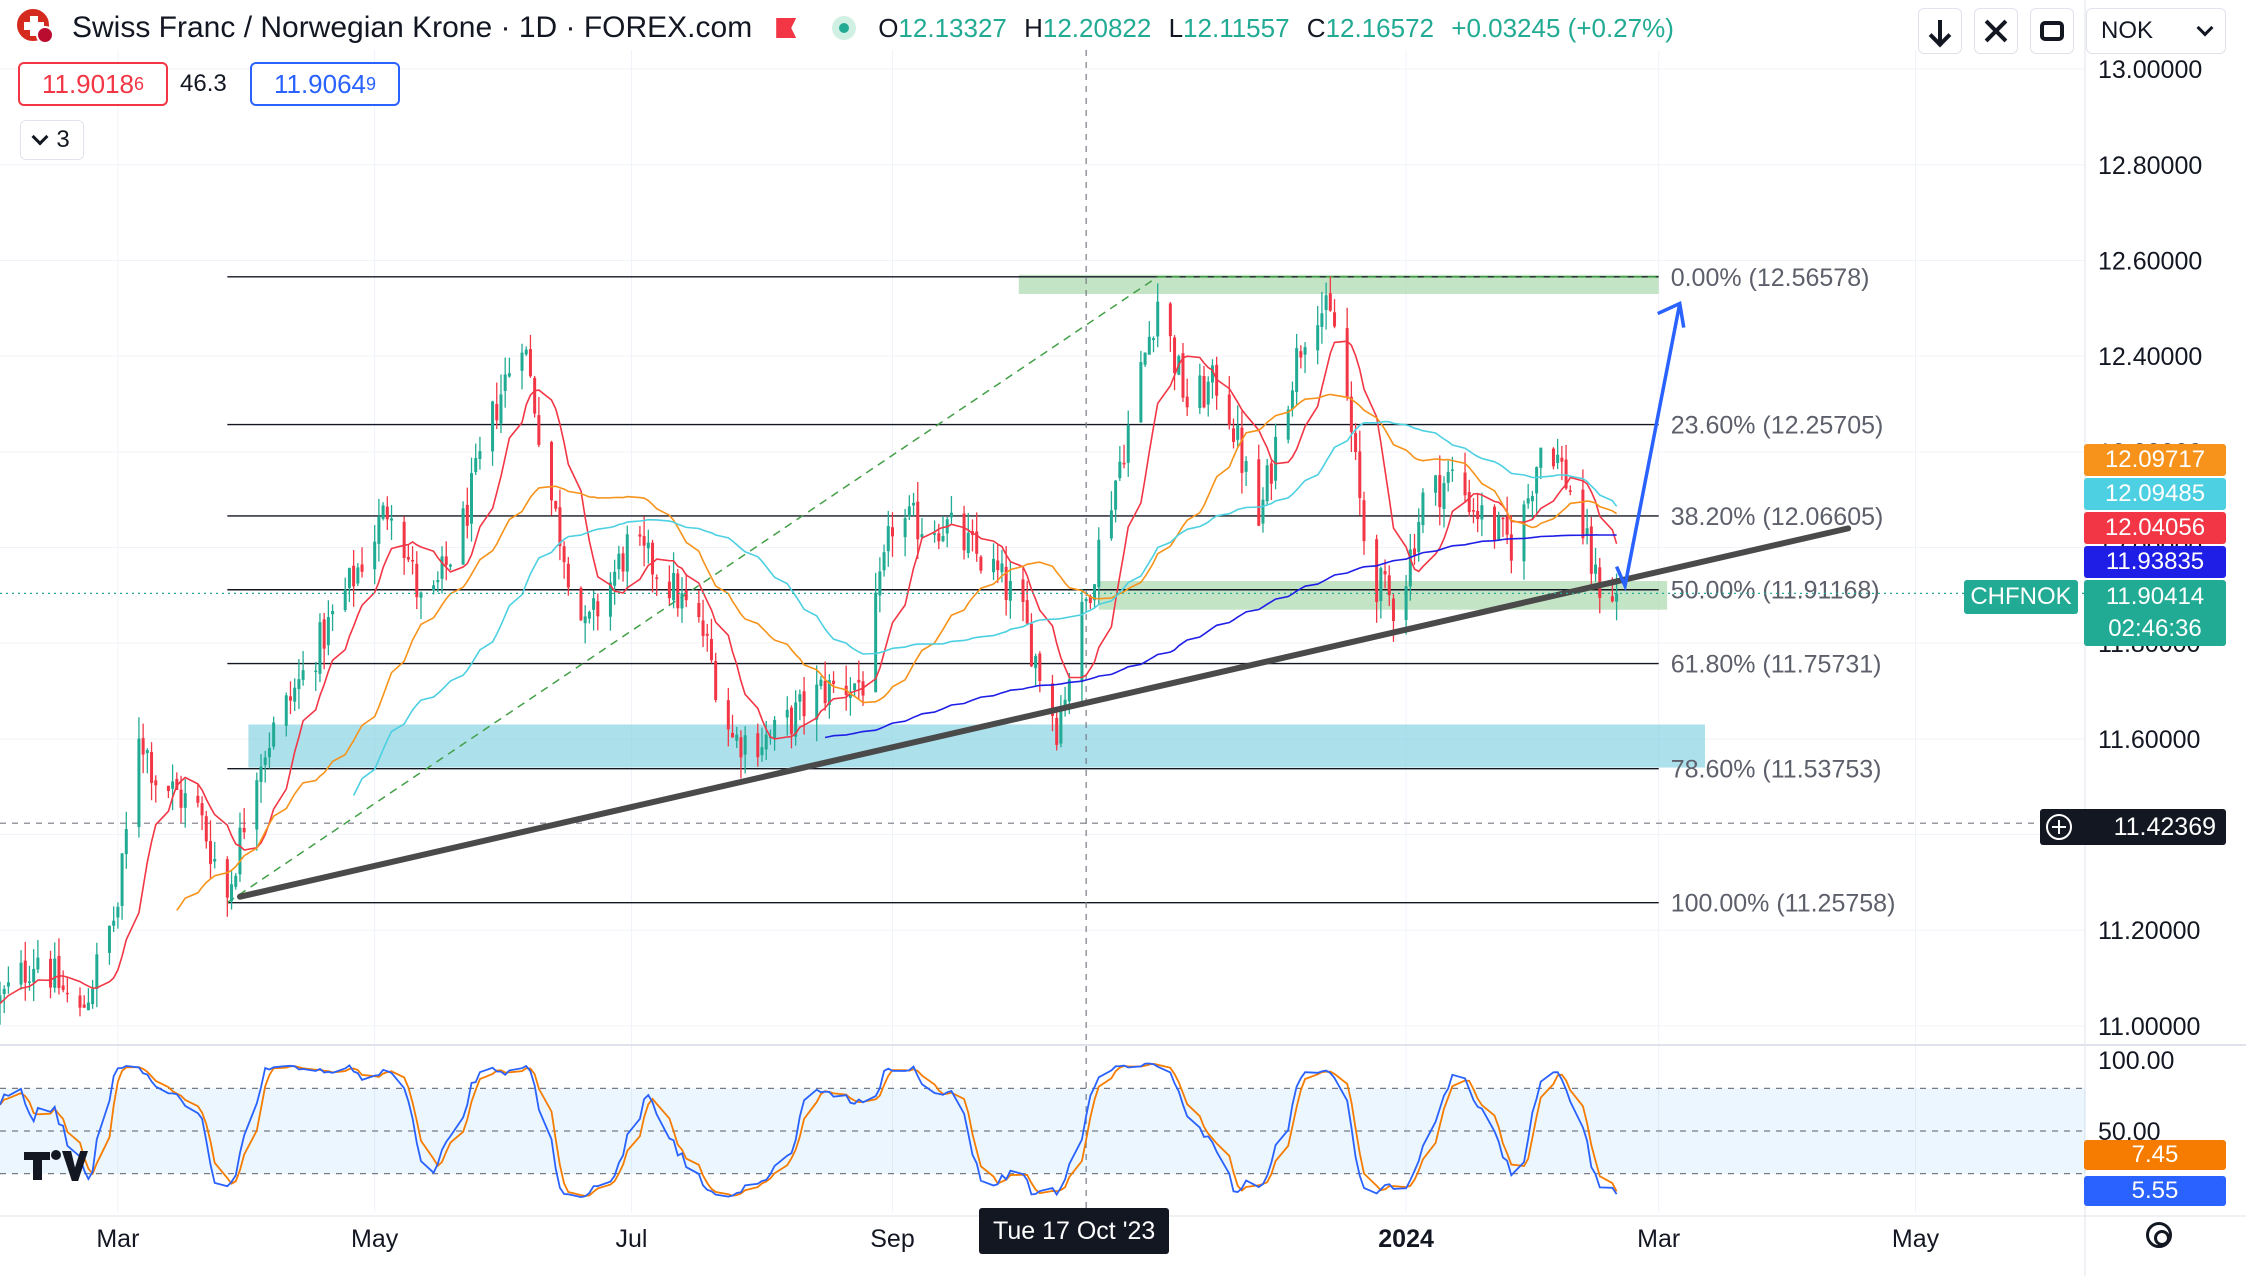 This screenshot has height=1276, width=2246. I want to click on settings-icon, so click(2159, 1235).